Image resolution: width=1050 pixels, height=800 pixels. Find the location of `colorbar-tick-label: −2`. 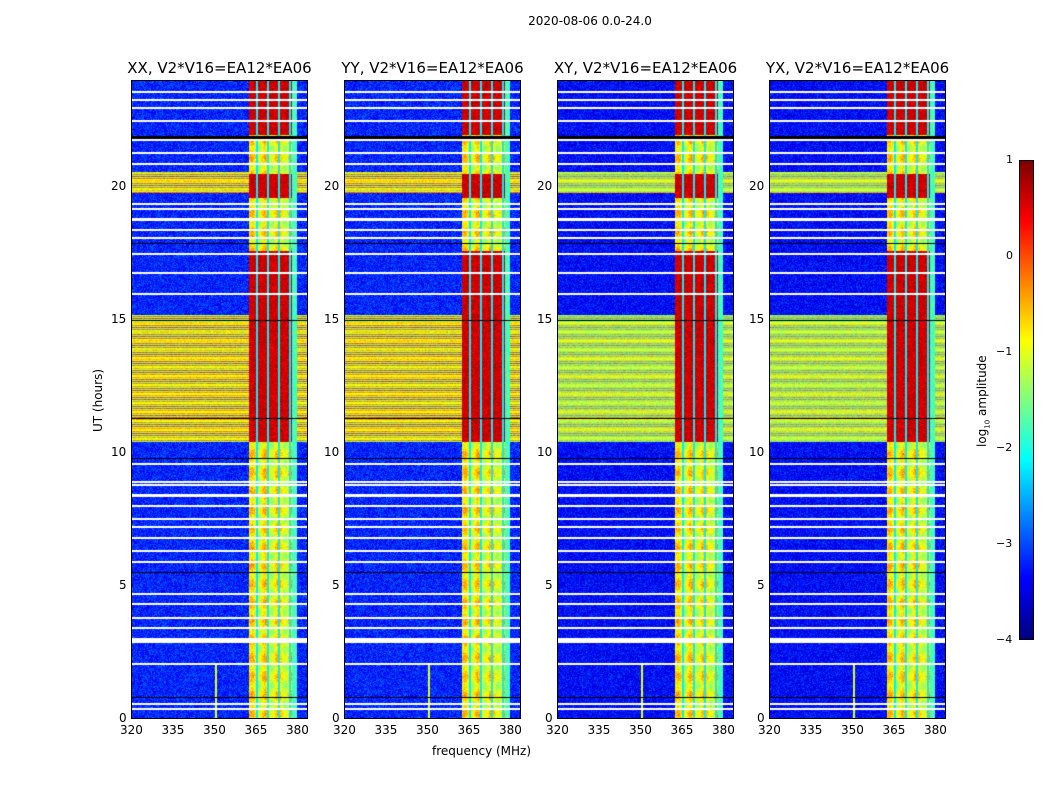

colorbar-tick-label: −2 is located at coordinates (1004, 447).